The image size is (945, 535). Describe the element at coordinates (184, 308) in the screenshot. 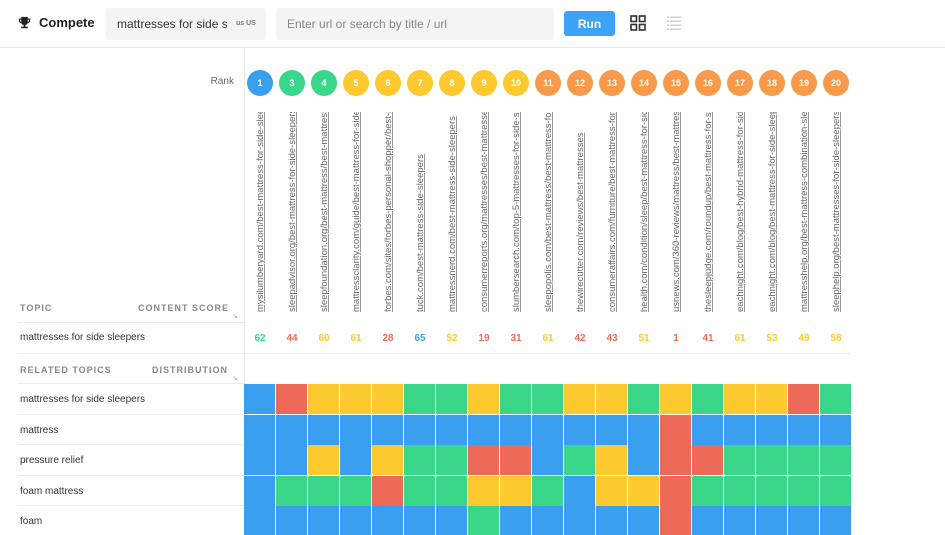

I see `content-score-header: CONTENT SCORE` at that location.